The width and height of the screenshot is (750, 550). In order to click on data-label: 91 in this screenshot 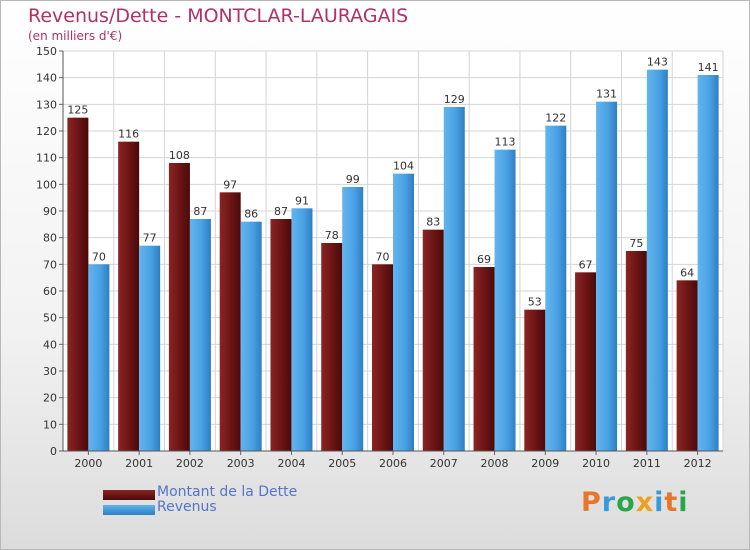, I will do `click(302, 200)`.